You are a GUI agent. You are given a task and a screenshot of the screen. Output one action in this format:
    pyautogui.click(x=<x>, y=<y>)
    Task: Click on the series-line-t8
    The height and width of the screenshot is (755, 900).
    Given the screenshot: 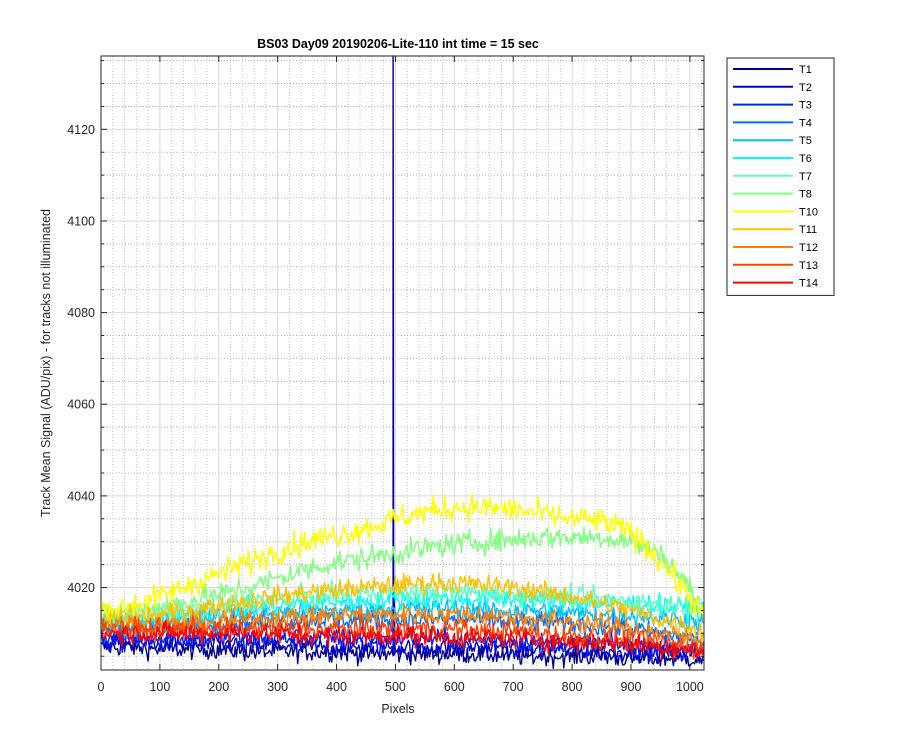 What is the action you would take?
    pyautogui.click(x=402, y=574)
    